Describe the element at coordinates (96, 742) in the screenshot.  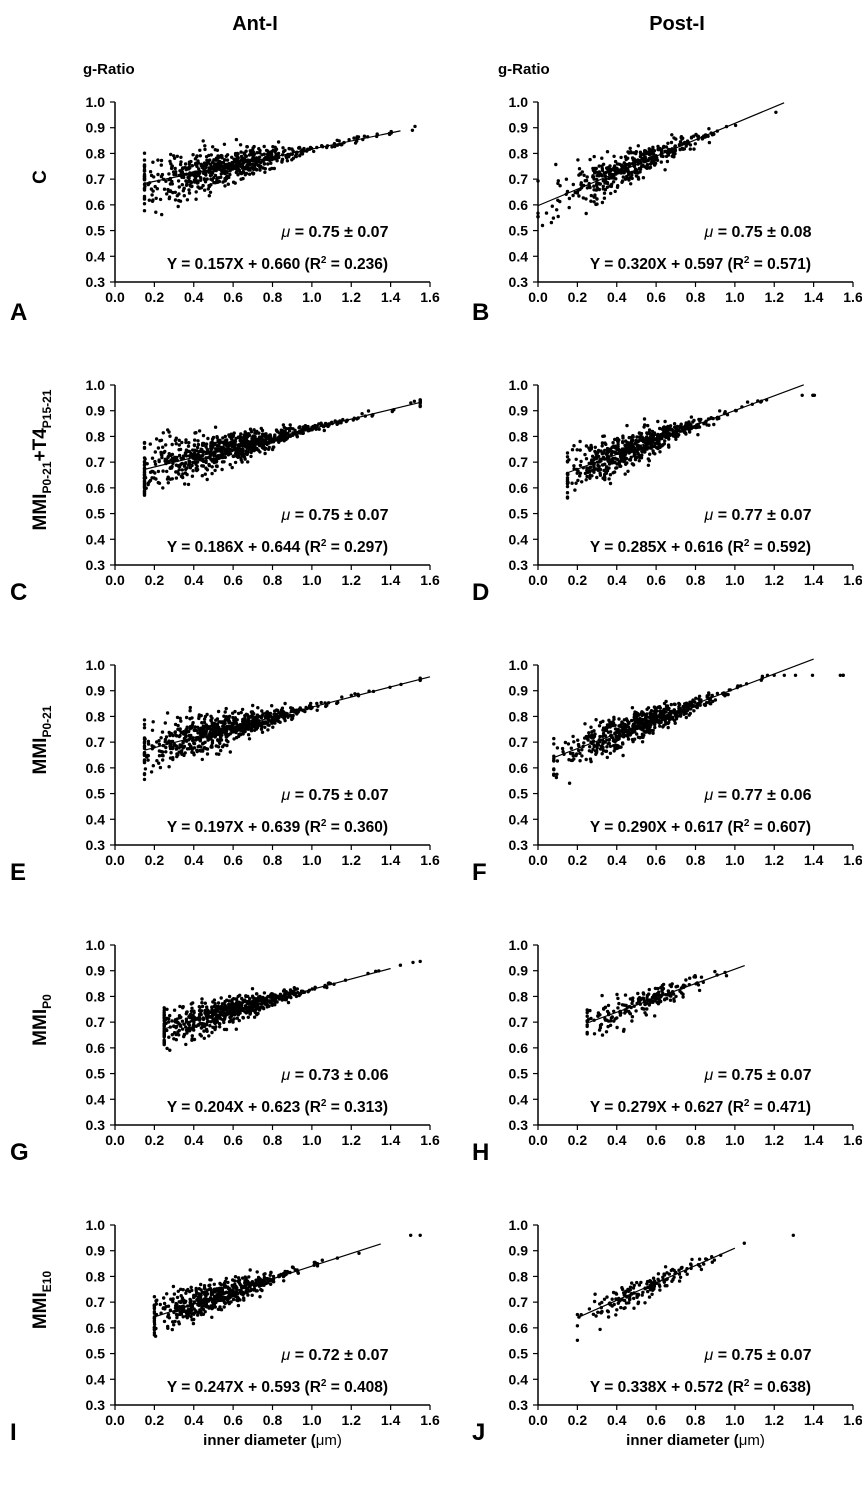
I see `y-tick-label: 0.7` at that location.